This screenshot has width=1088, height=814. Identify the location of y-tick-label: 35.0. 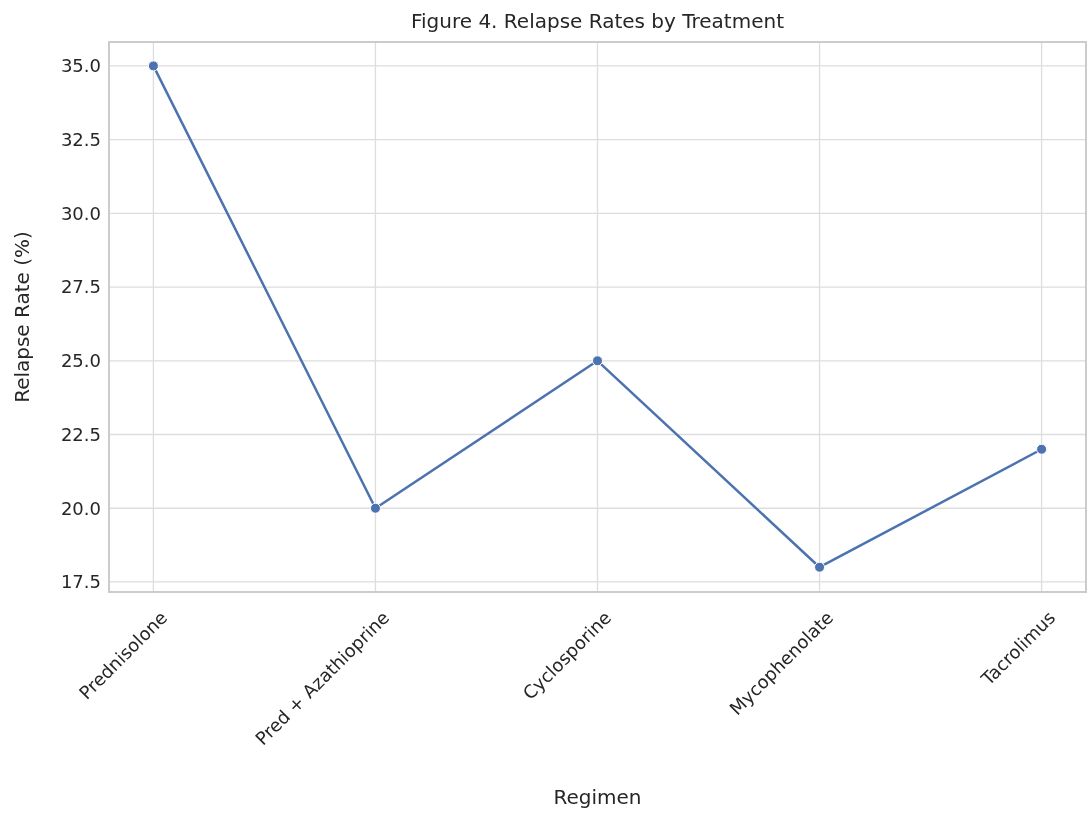
(80, 66).